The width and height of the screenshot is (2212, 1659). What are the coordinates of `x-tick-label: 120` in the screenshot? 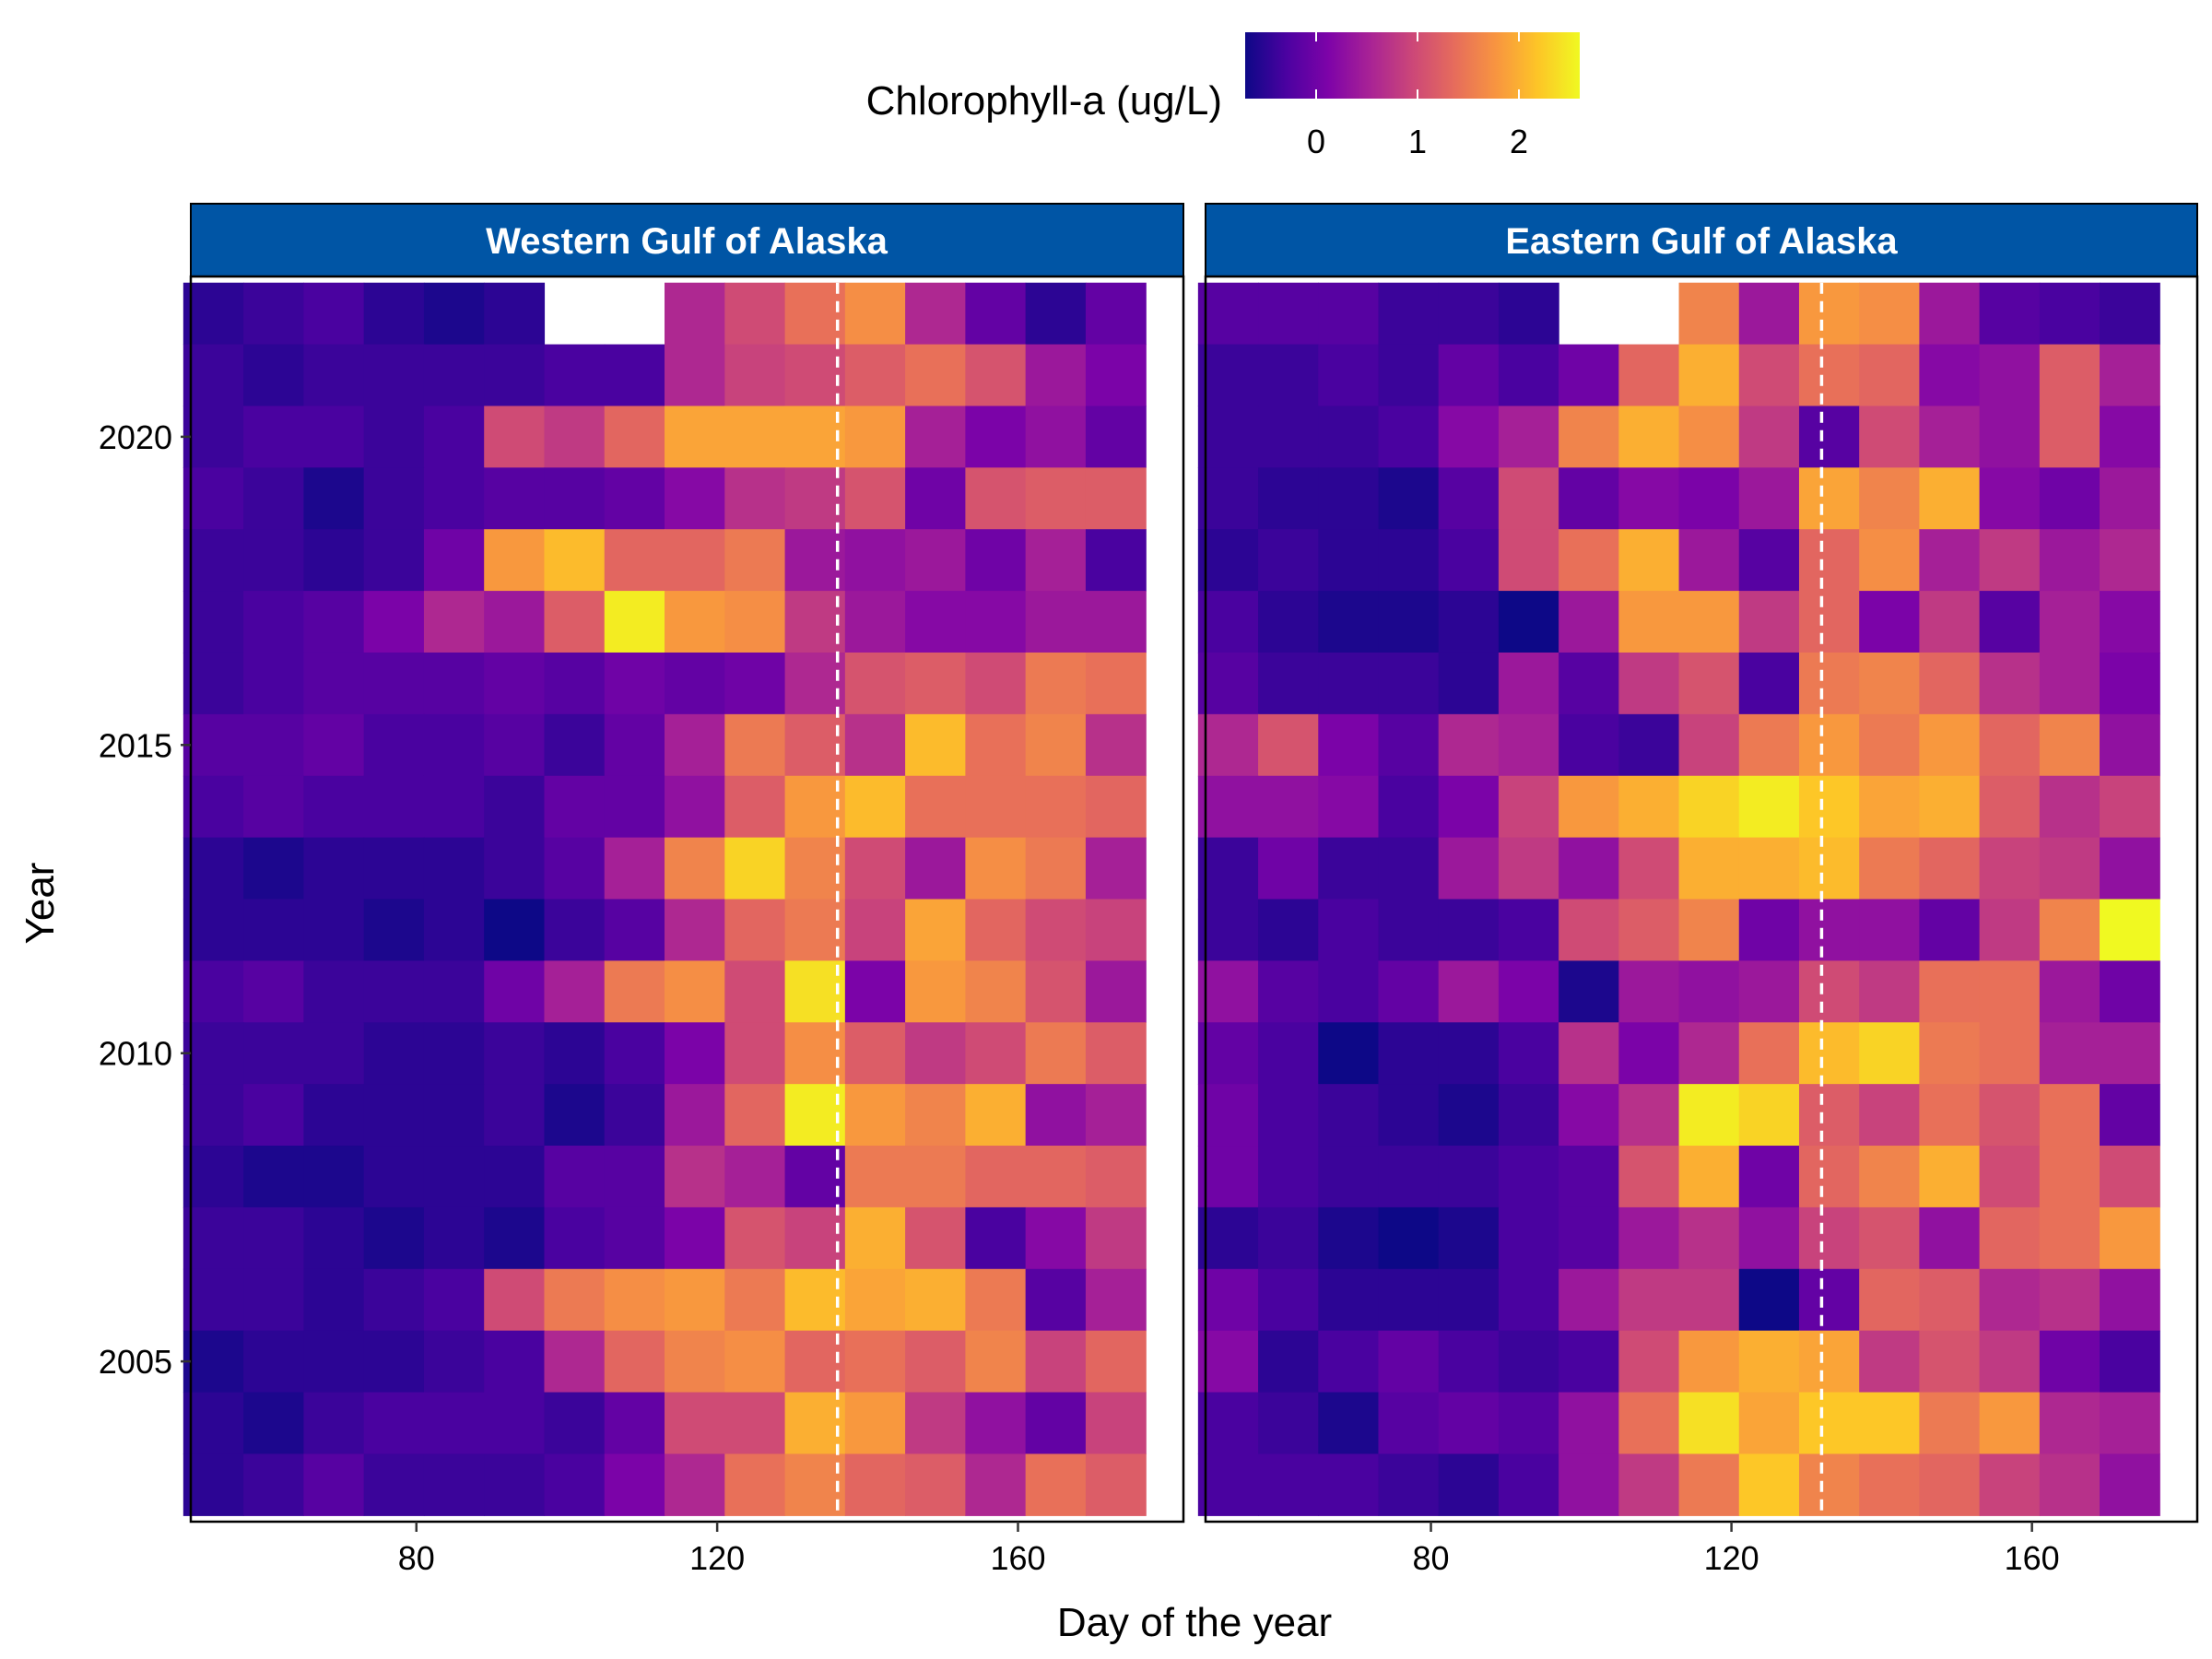 It's located at (717, 1558).